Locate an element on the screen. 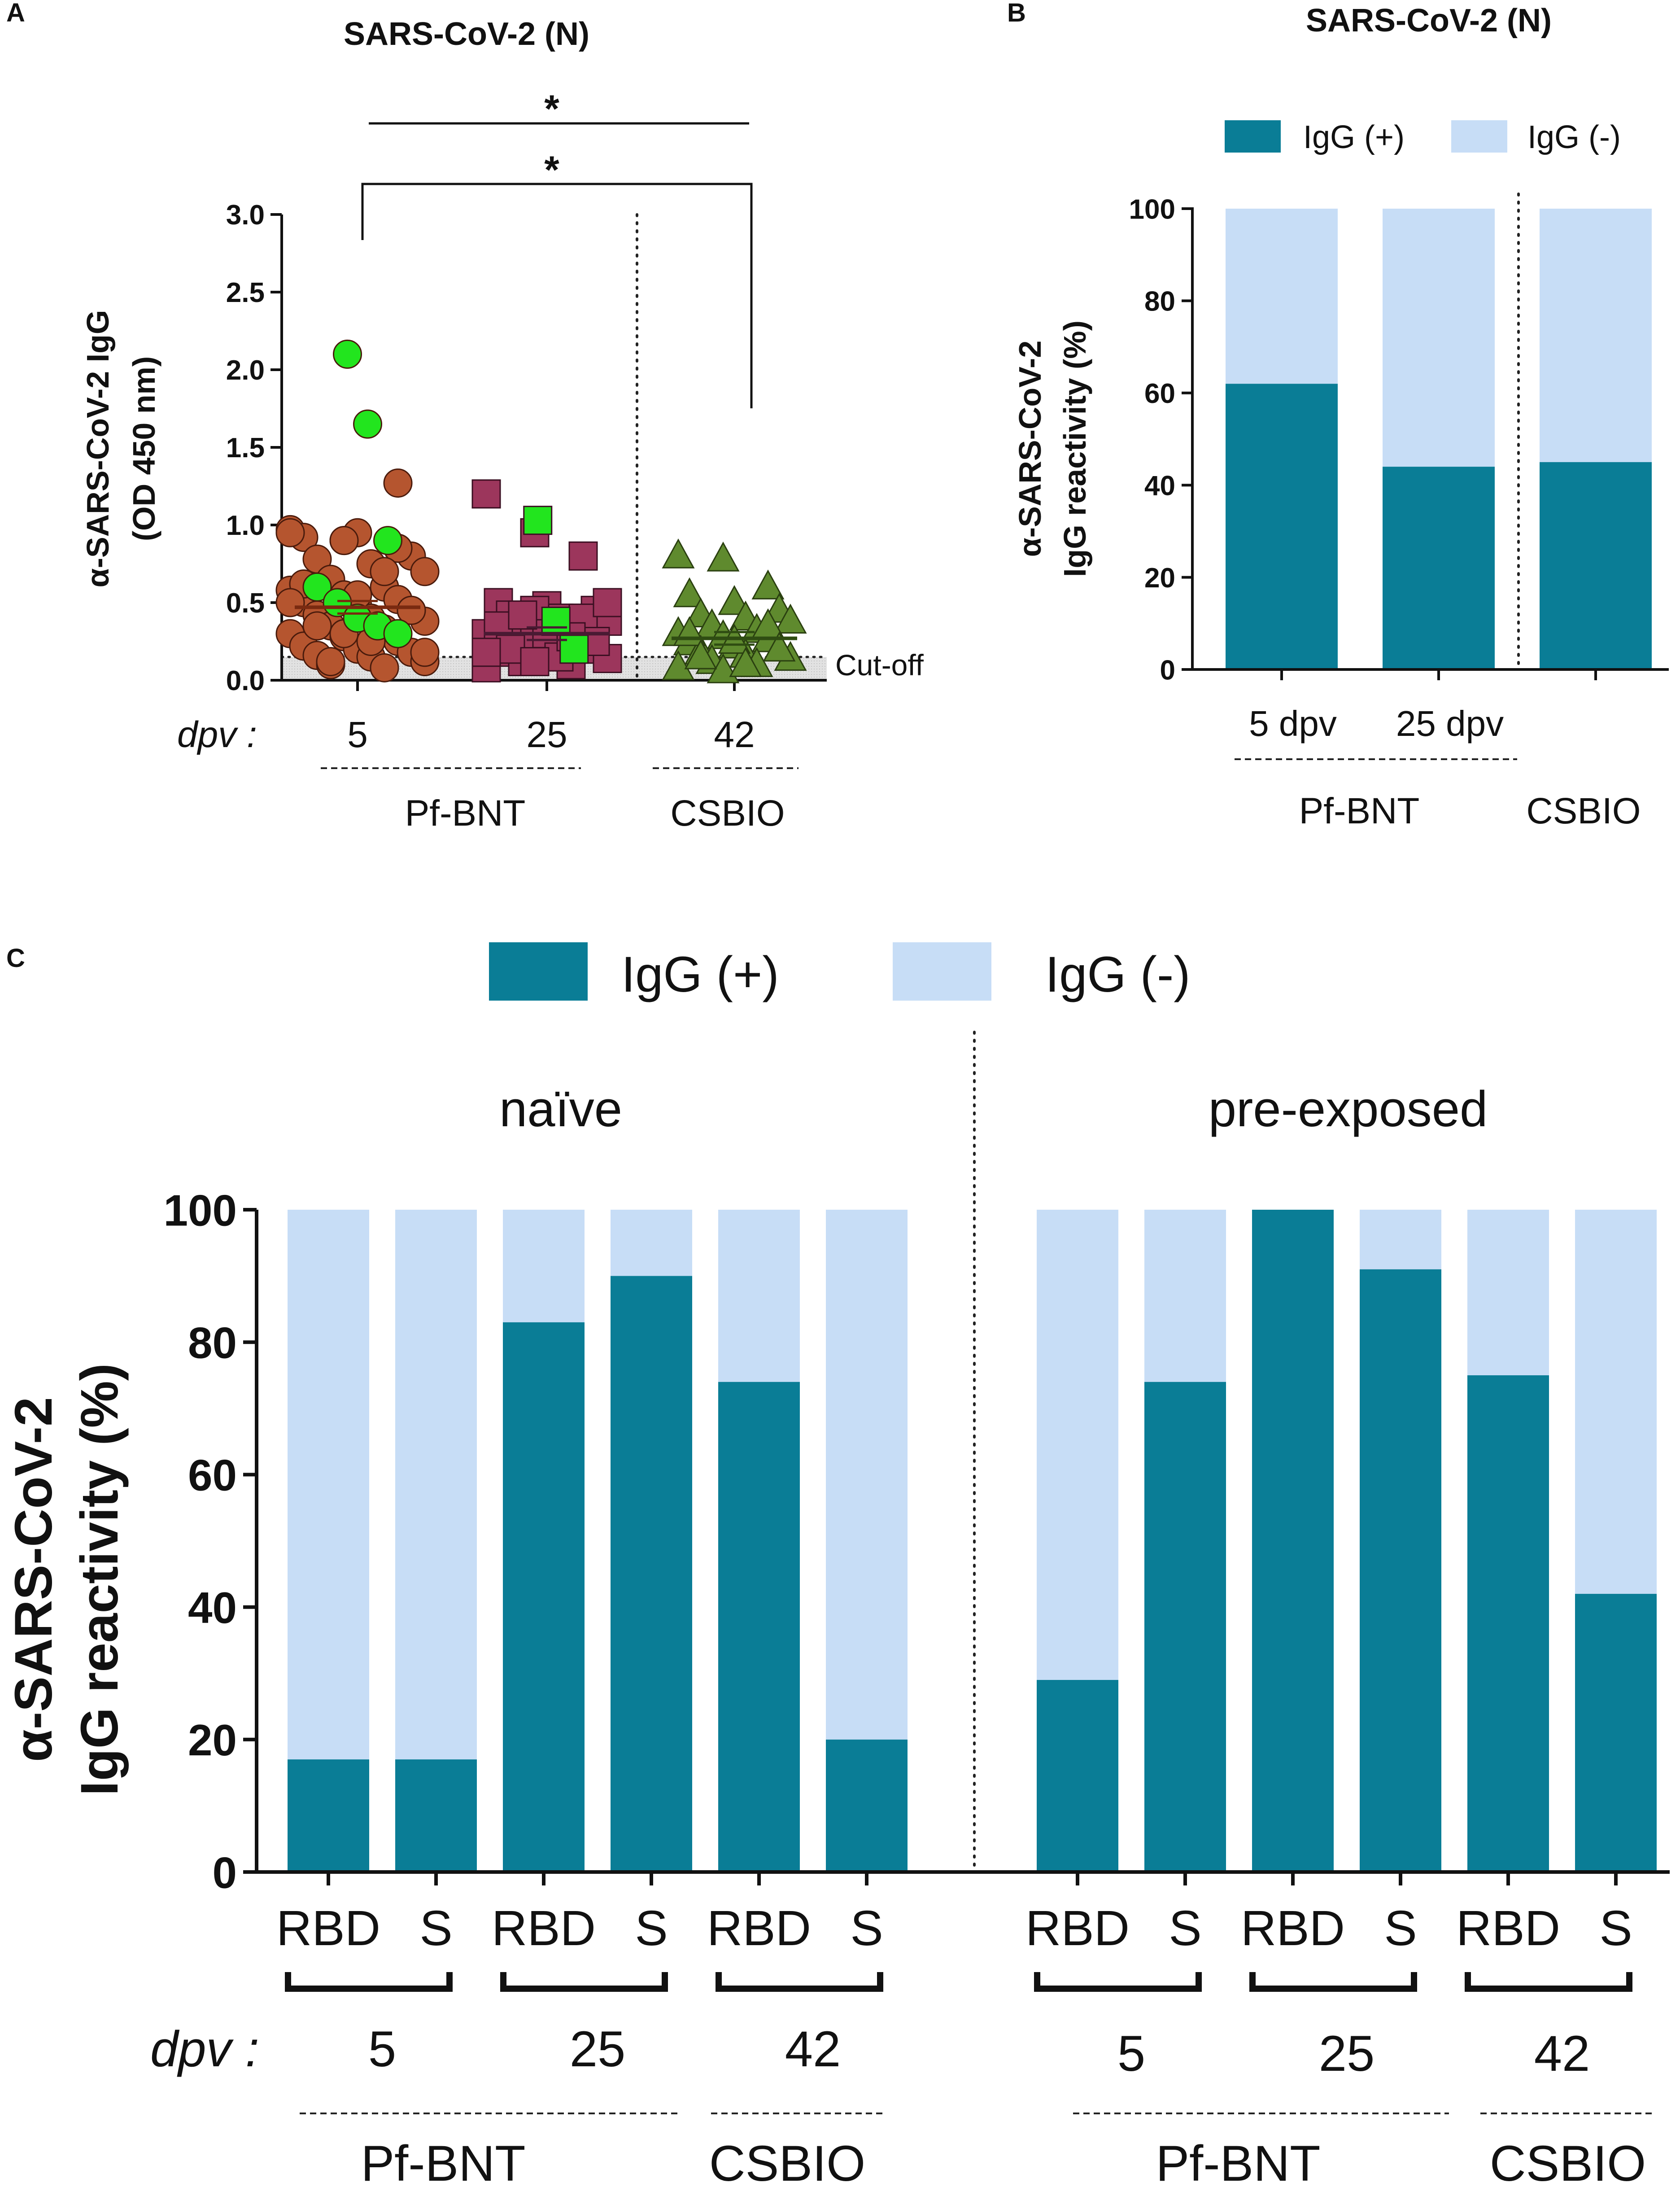 This screenshot has width=1680, height=2187. panel-b-group-pf: Pf-BNT is located at coordinates (1359, 811).